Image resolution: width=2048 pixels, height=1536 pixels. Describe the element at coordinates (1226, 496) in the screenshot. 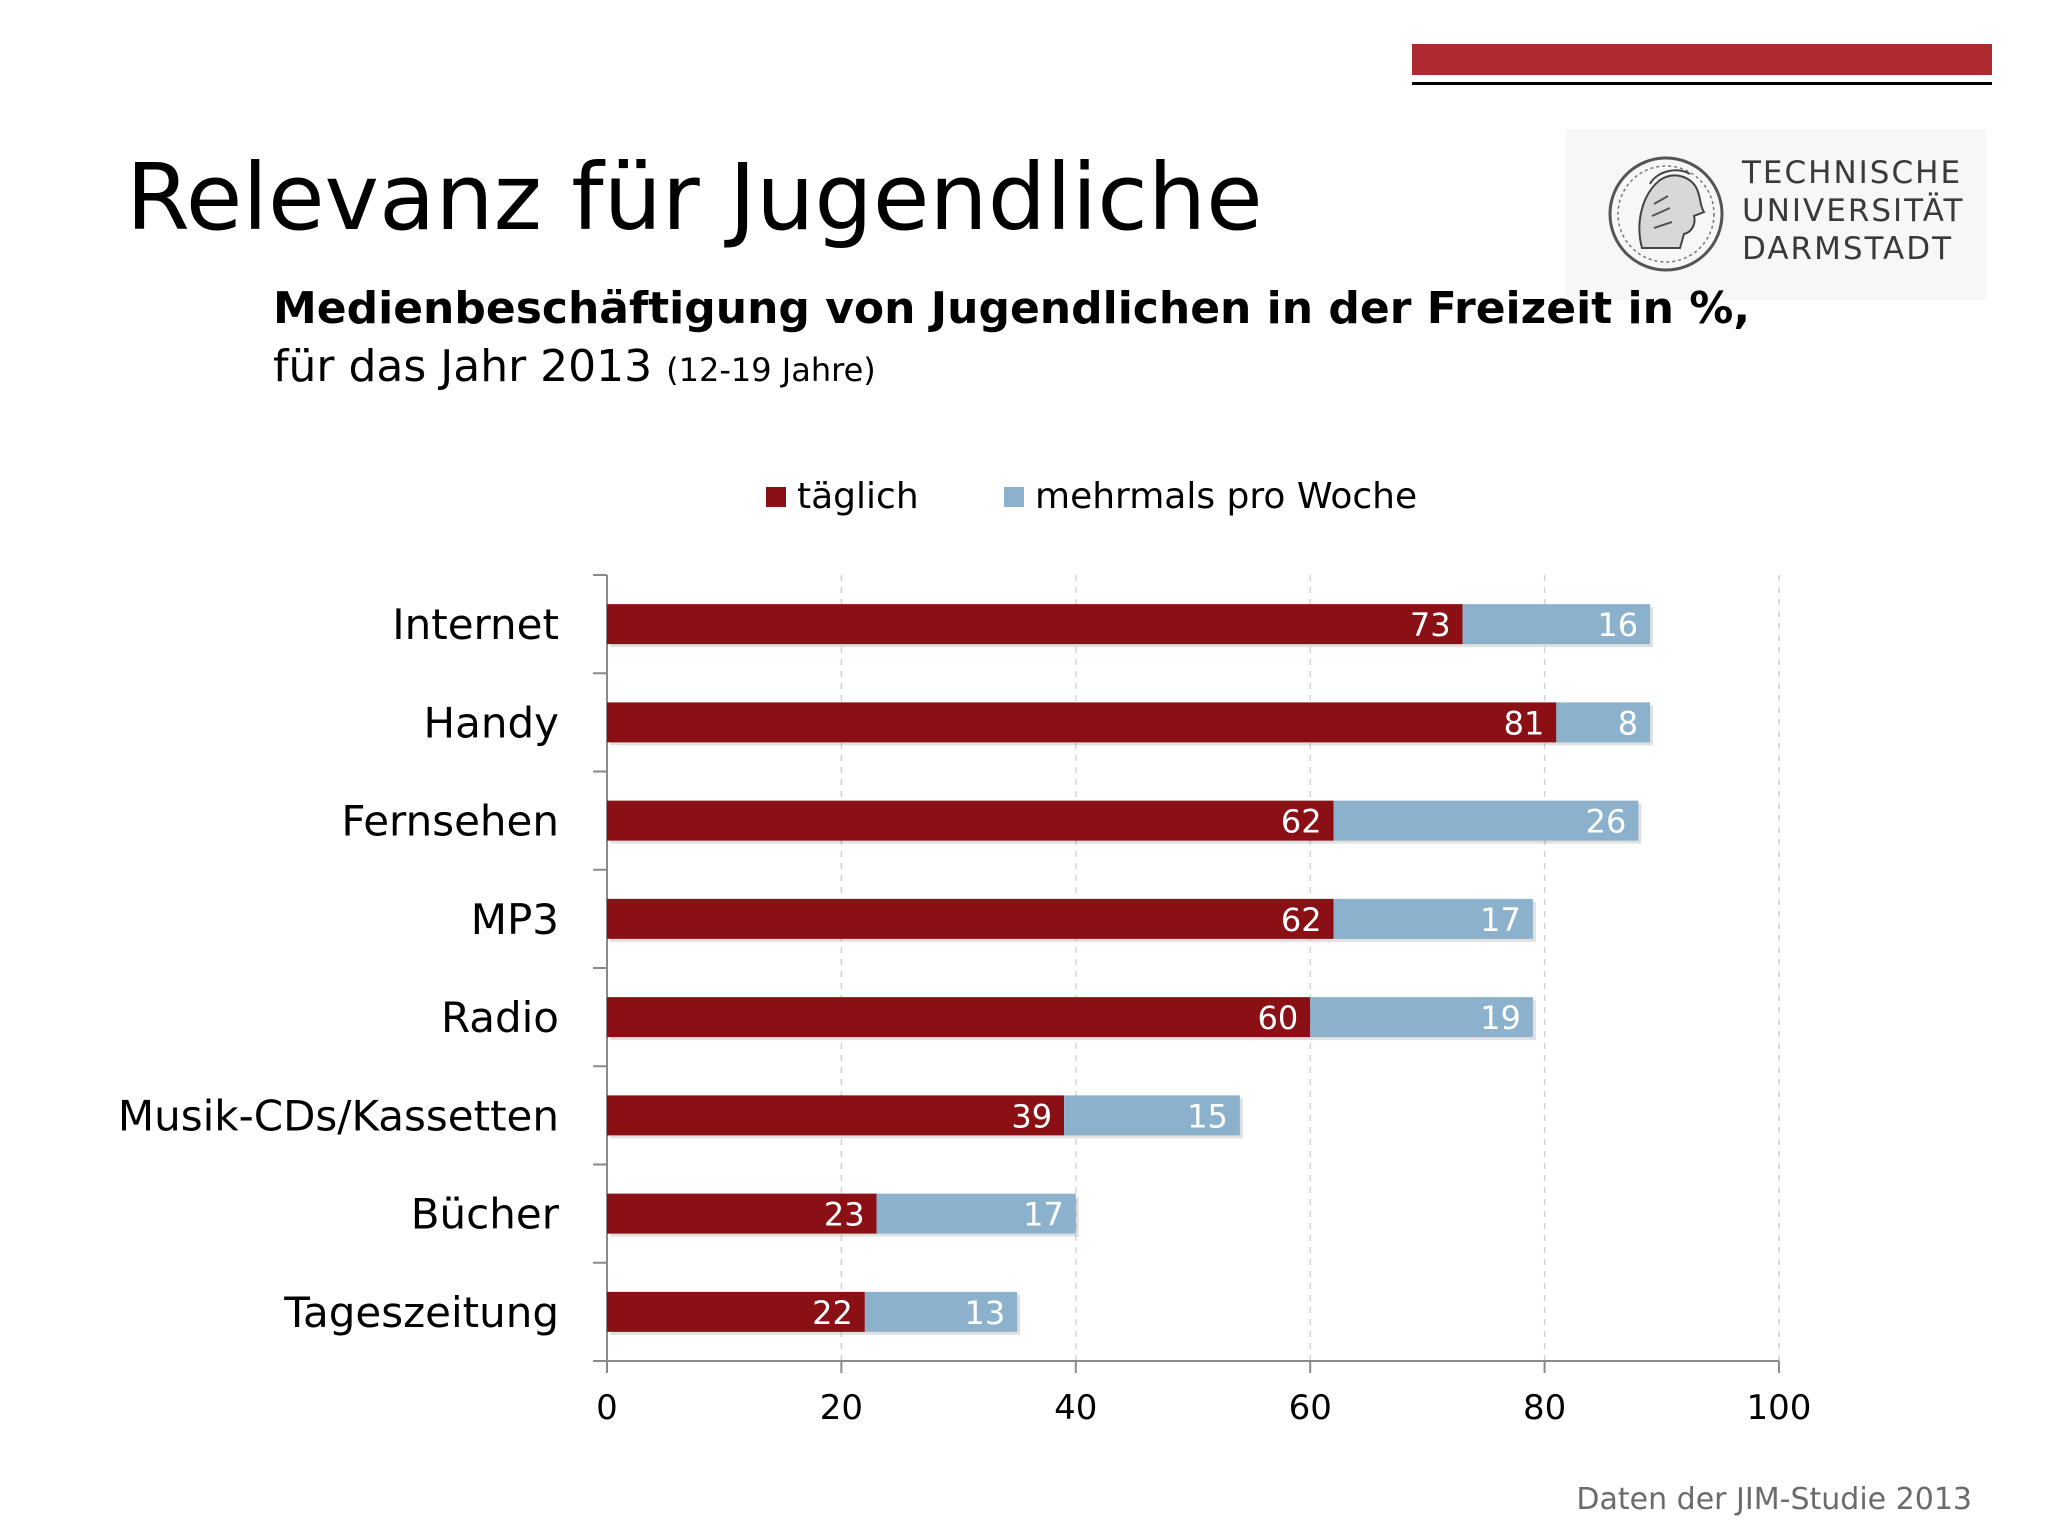

I see `legend-label-weekly: mehrmals pro Woche` at that location.